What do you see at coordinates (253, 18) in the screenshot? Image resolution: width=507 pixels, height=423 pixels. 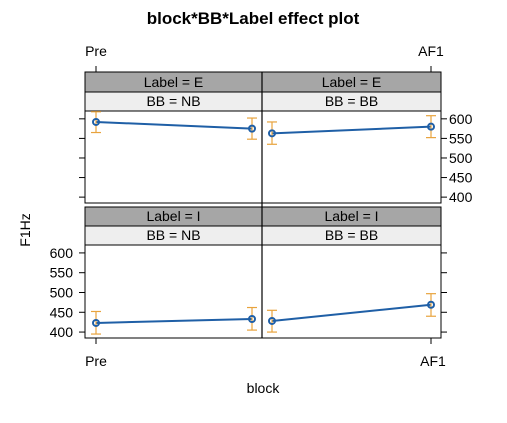 I see `chart-title: block*BB*Label effect plot` at bounding box center [253, 18].